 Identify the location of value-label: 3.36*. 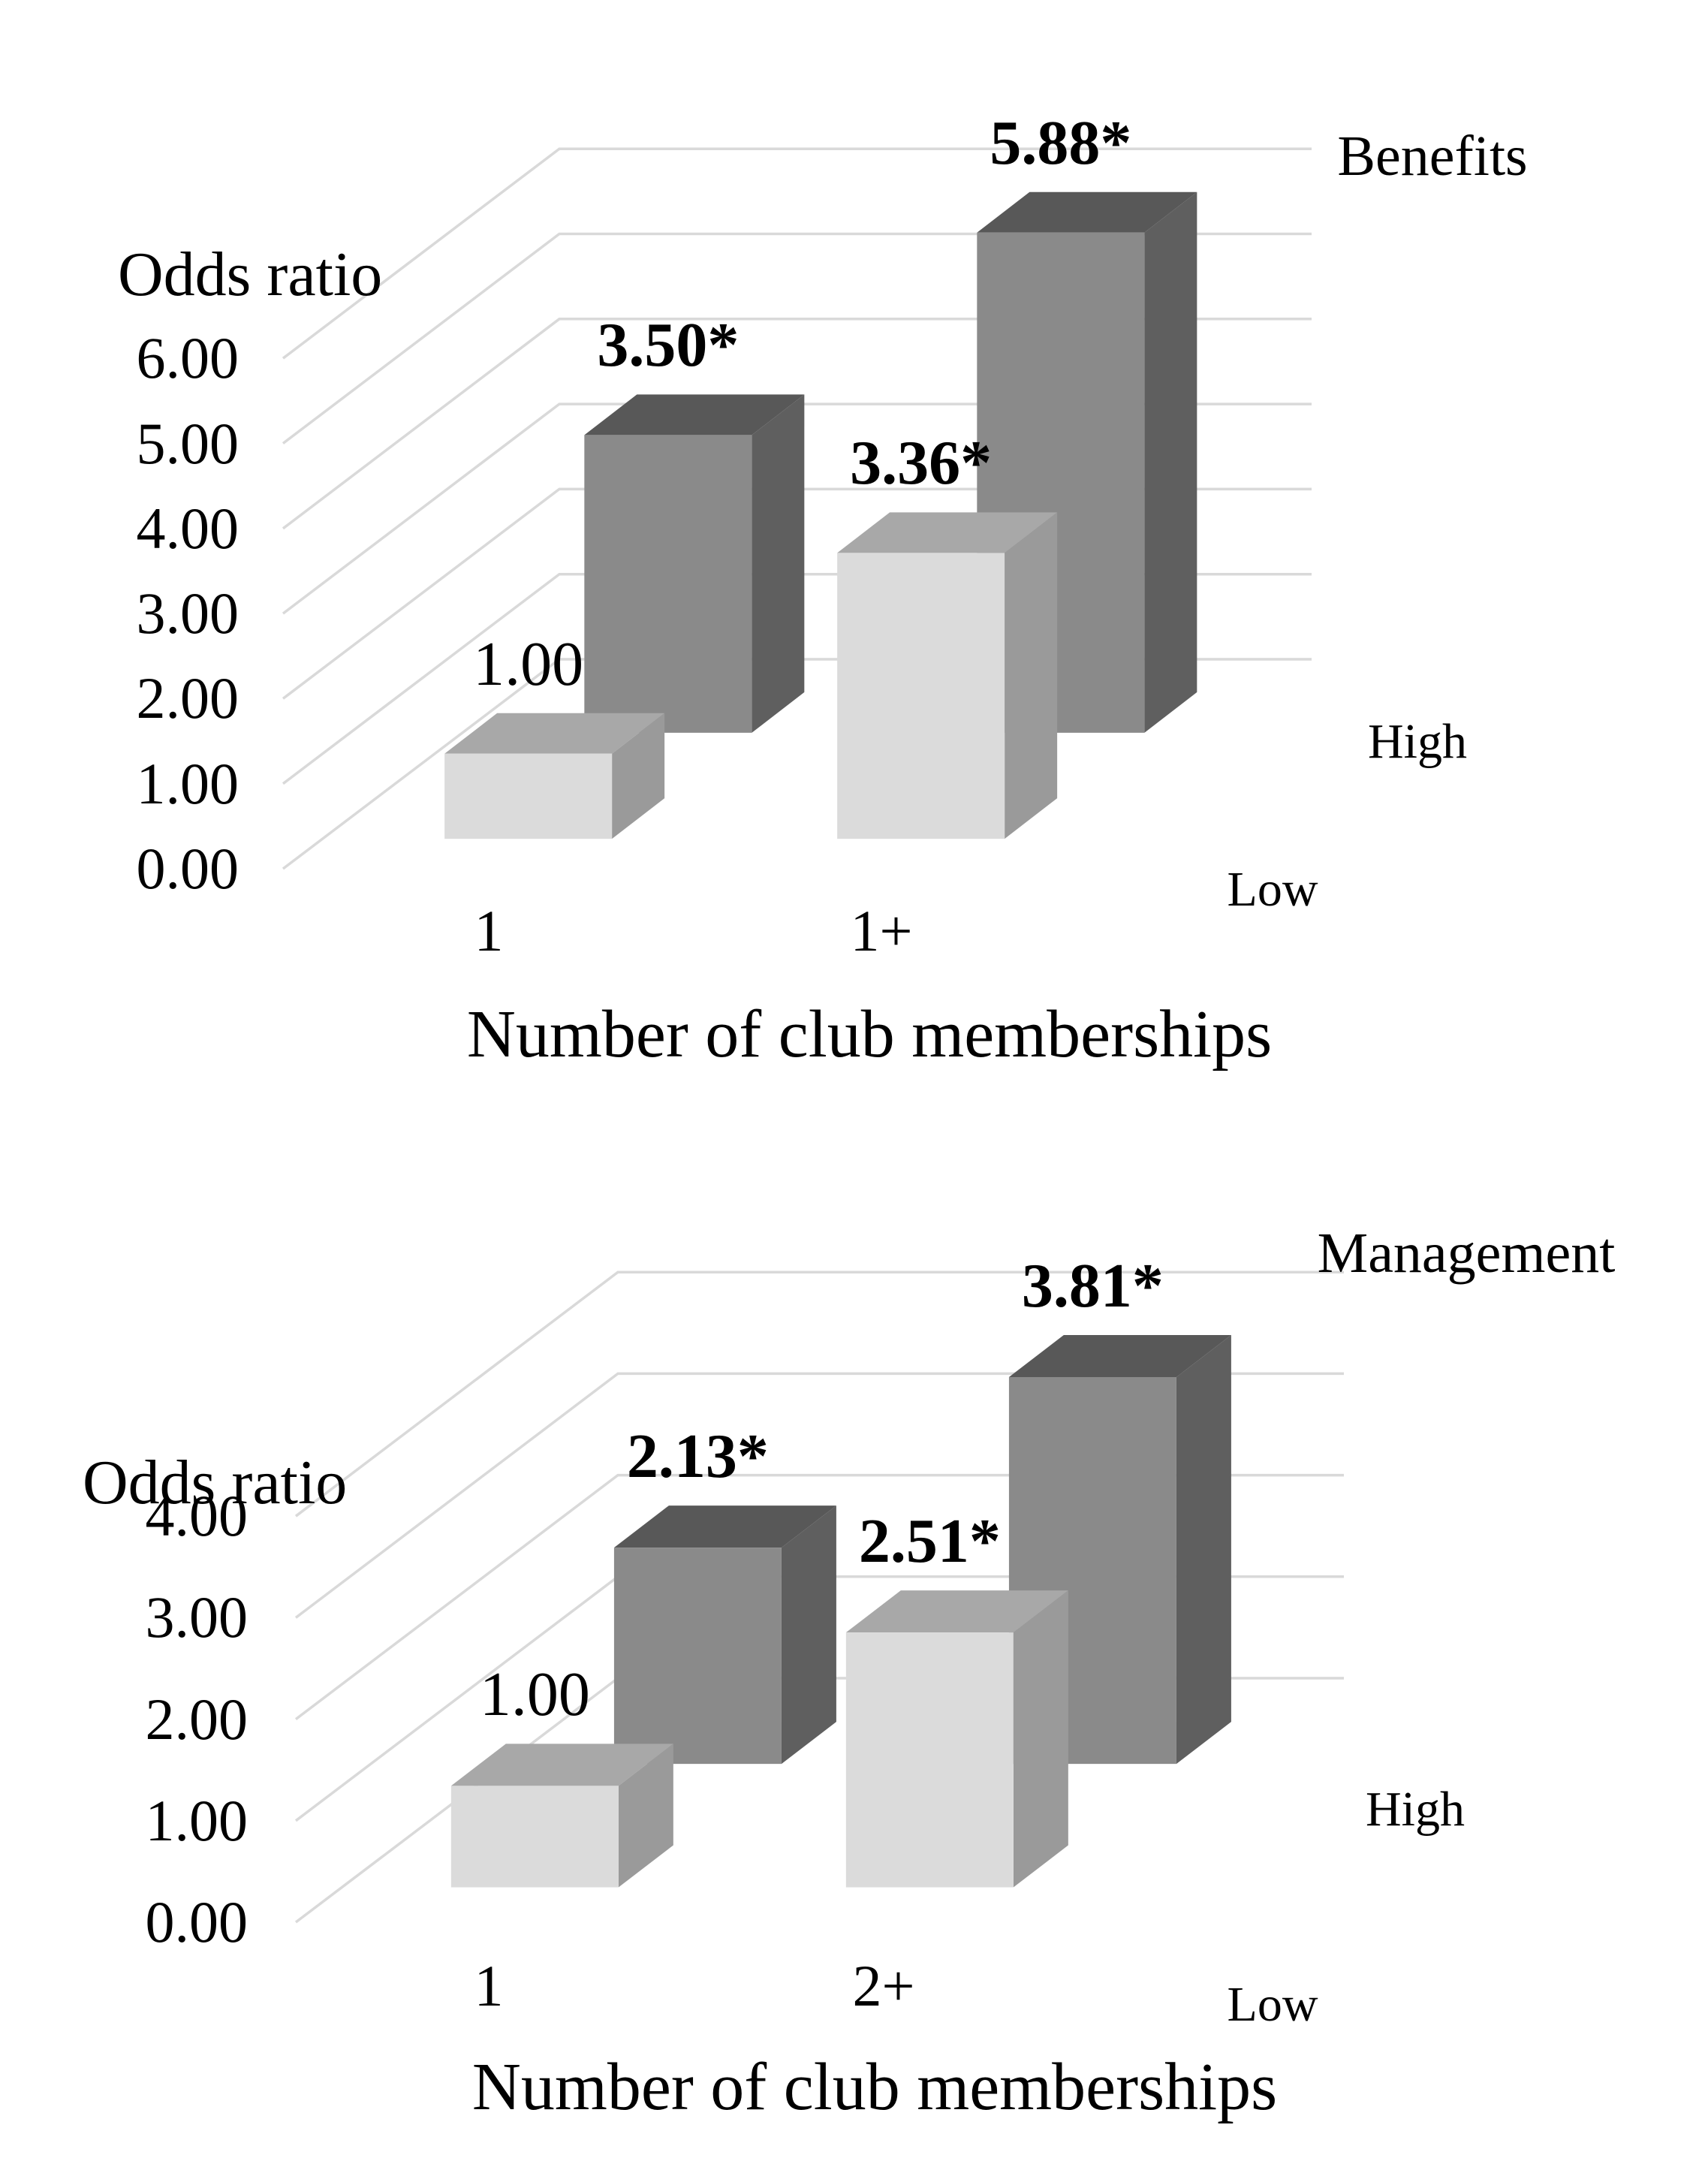
(921, 463).